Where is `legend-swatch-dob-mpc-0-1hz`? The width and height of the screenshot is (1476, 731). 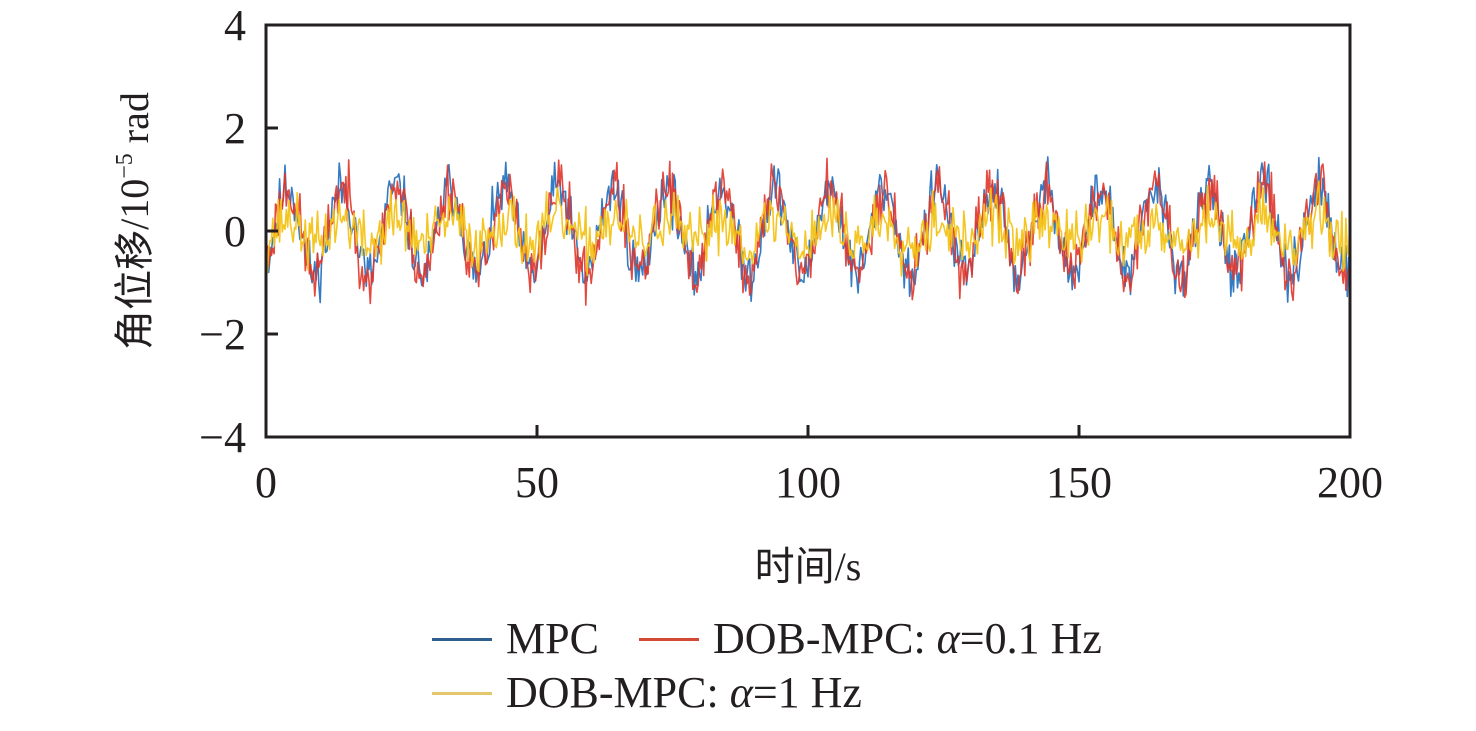
legend-swatch-dob-mpc-0-1hz is located at coordinates (668, 639).